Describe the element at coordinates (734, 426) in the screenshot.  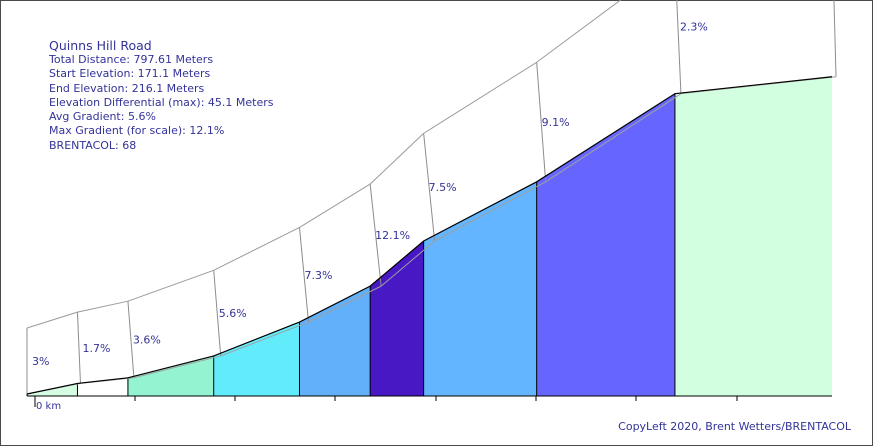
I see `copyleft-footer: CopyLeft 2020, Brent Wetters/BRENTACOL` at that location.